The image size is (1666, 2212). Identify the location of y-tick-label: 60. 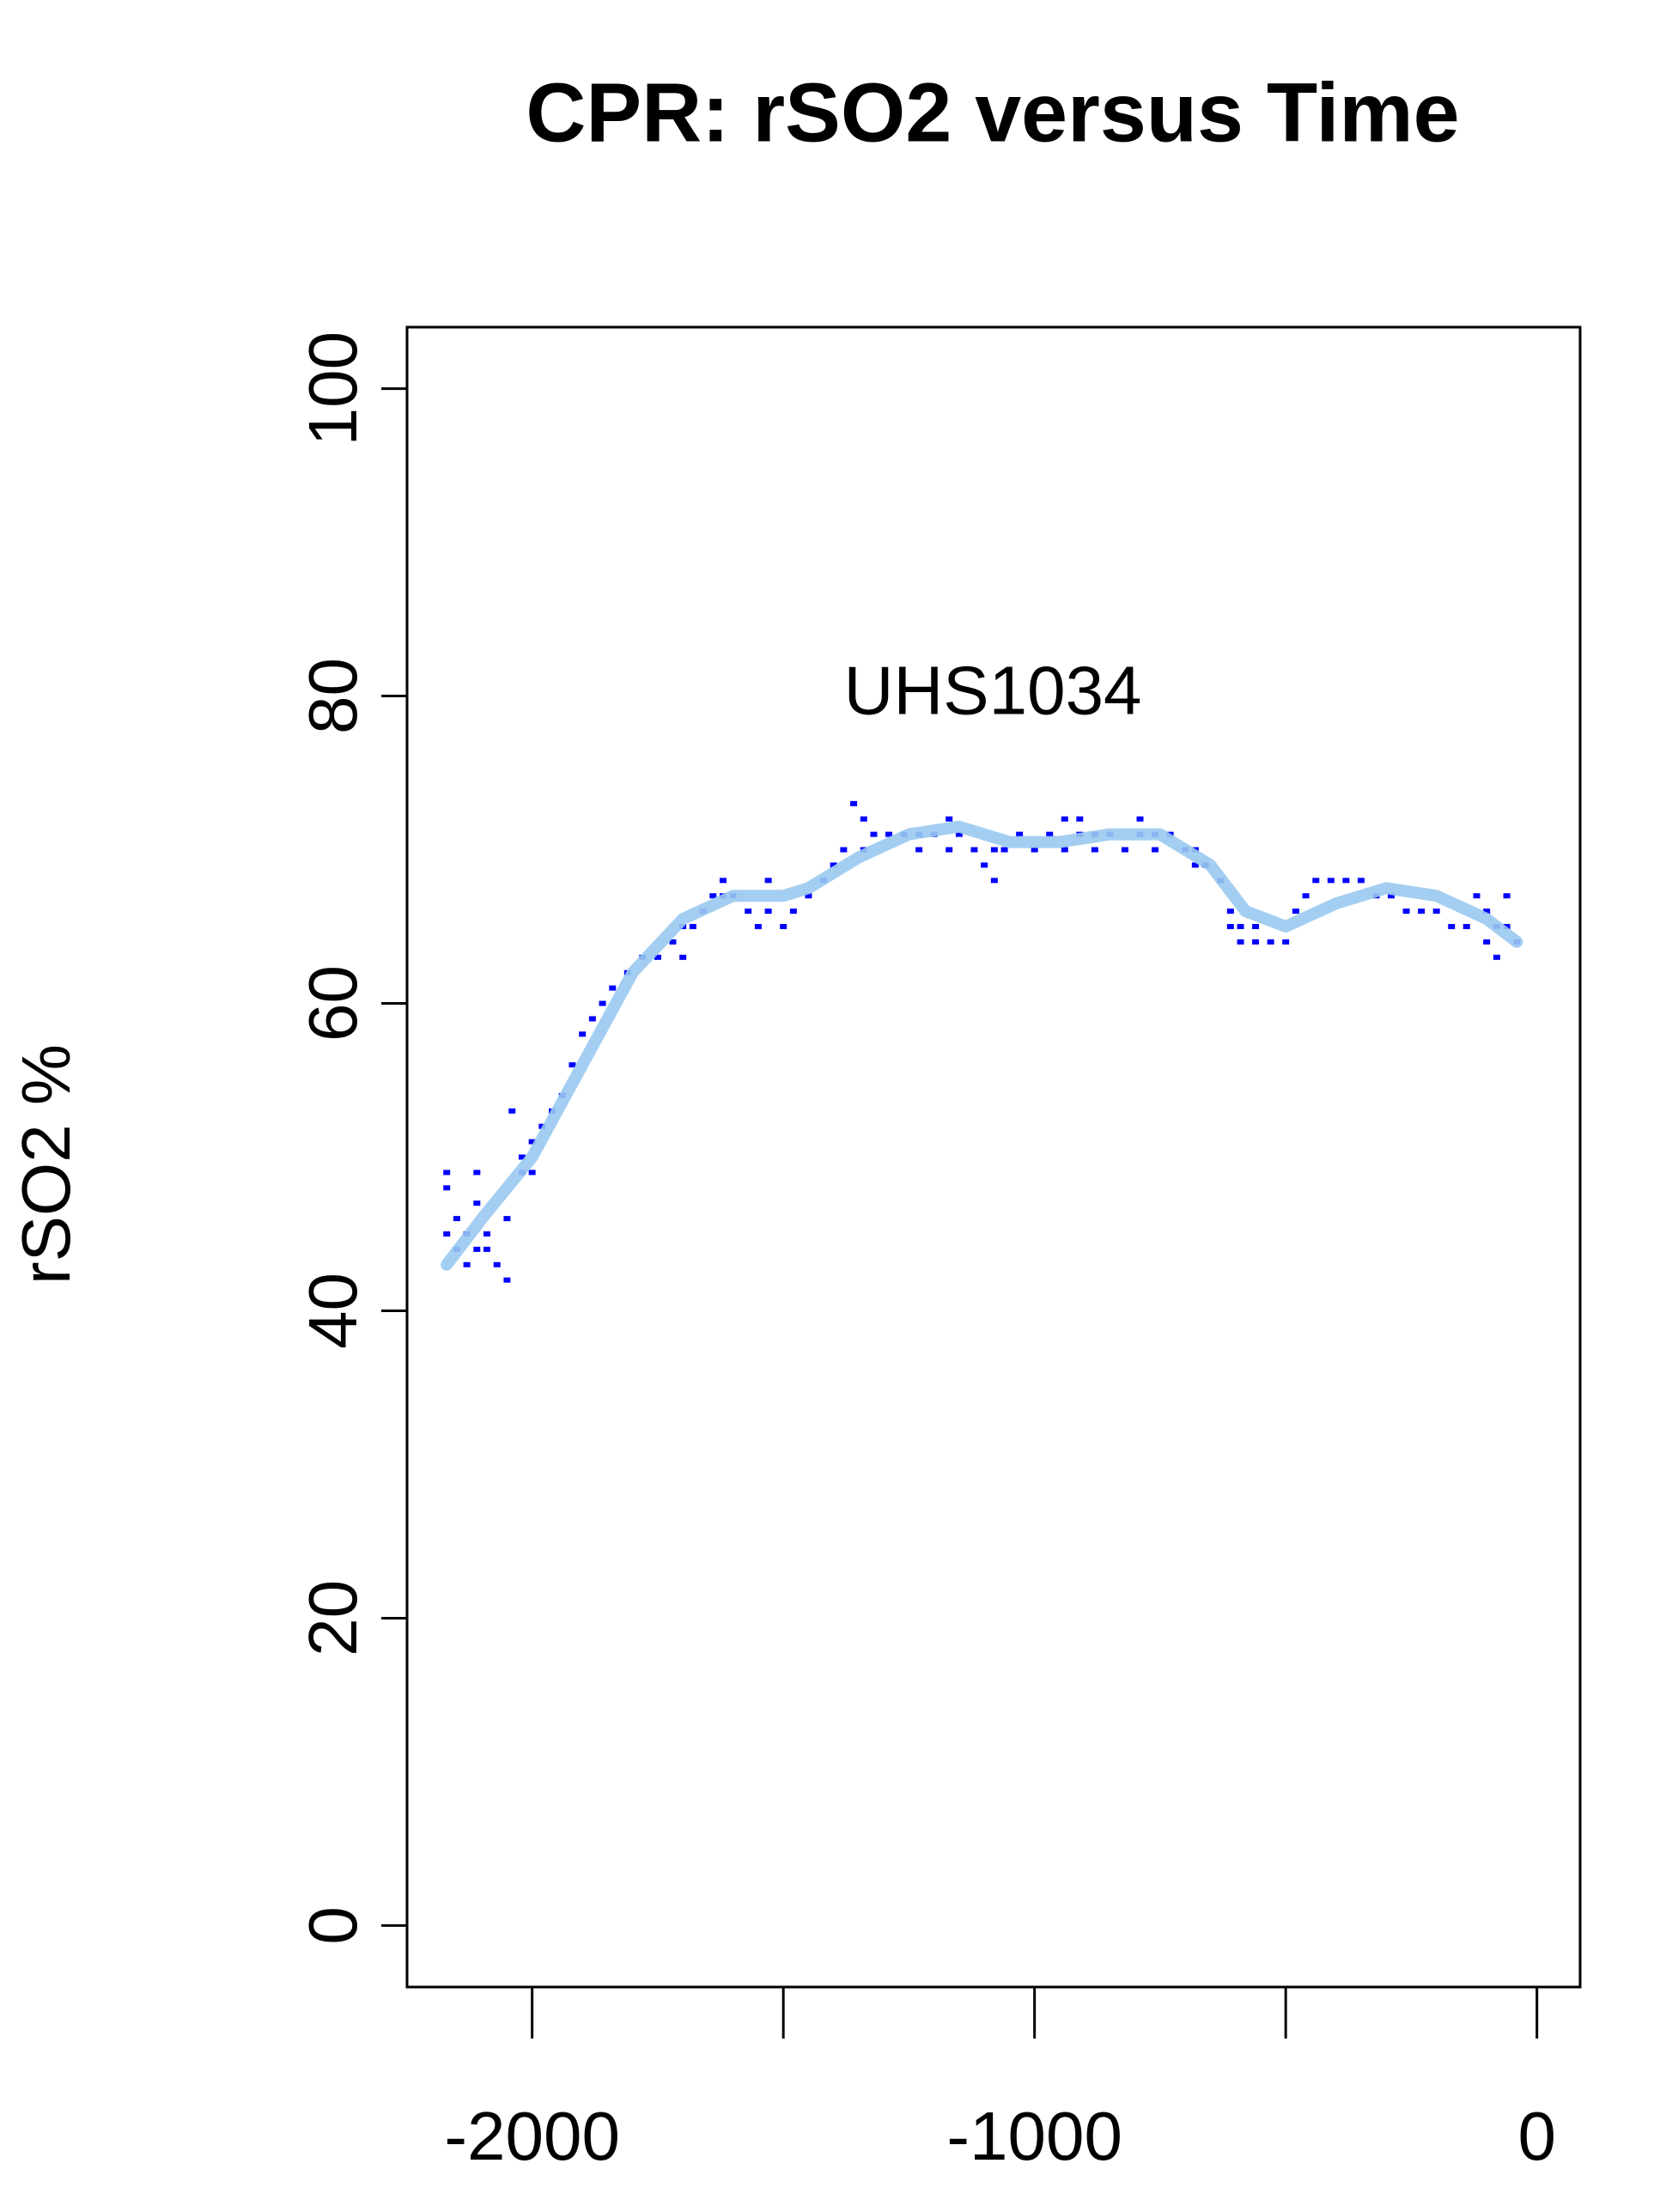
(333, 1003).